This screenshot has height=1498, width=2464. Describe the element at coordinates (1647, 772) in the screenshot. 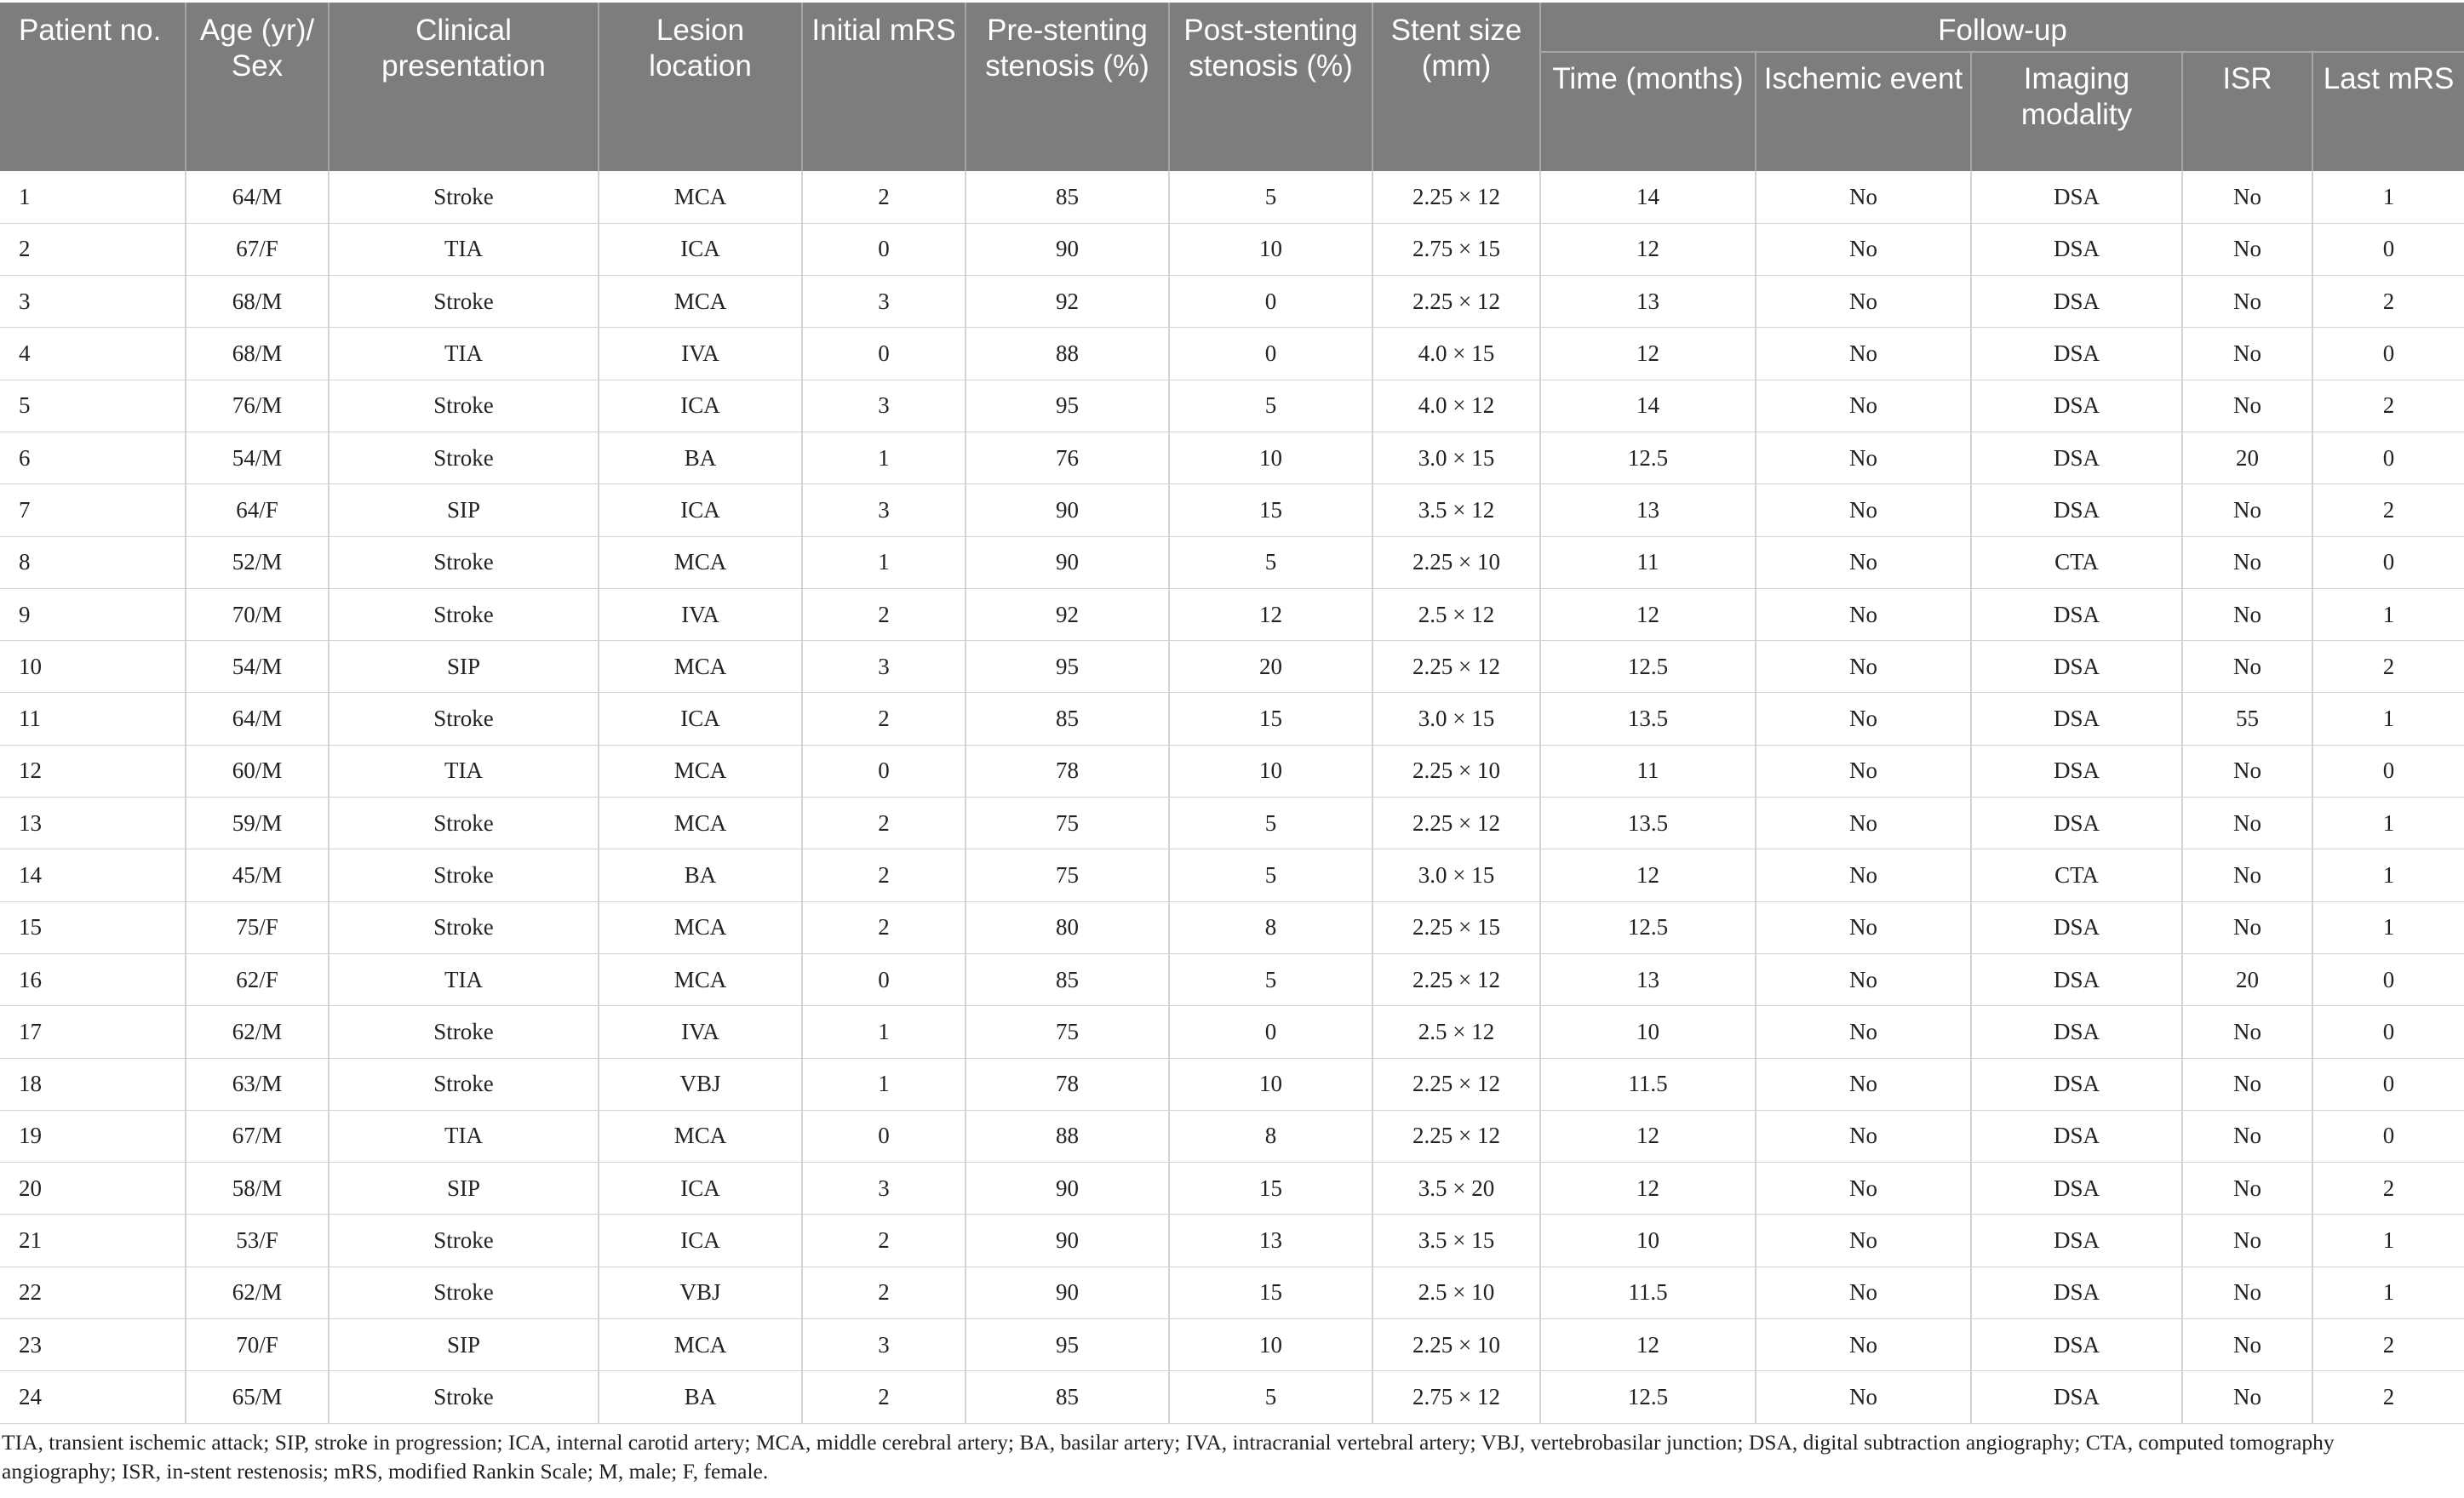

I see `cell-follow-up-time: 11` at that location.